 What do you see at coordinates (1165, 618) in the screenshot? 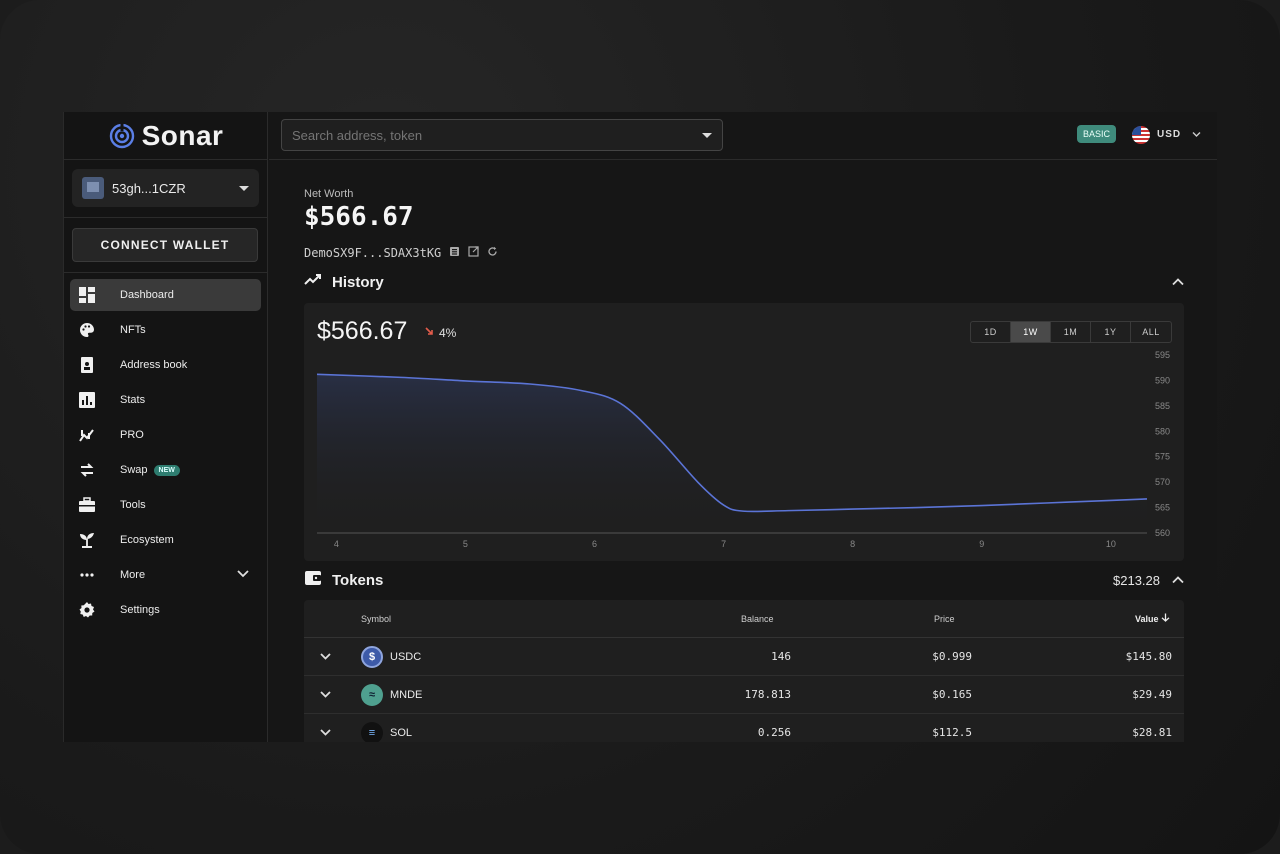
I see `sort-arrow-down-icon` at bounding box center [1165, 618].